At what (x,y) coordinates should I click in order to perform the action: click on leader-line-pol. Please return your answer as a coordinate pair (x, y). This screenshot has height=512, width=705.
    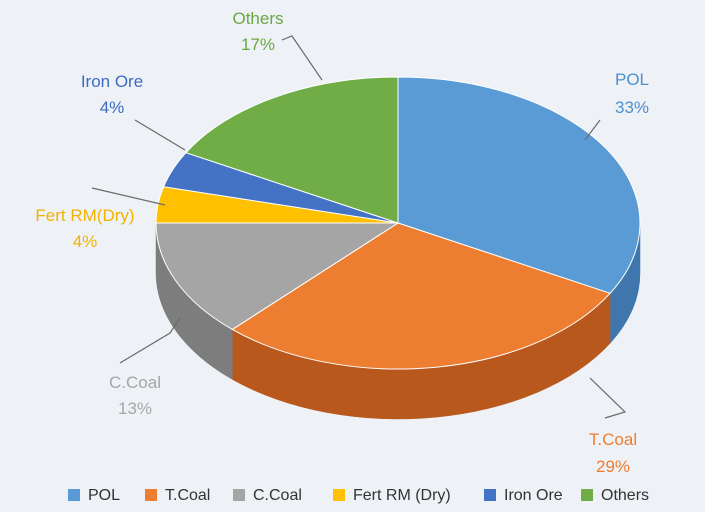
    Looking at the image, I should click on (592, 130).